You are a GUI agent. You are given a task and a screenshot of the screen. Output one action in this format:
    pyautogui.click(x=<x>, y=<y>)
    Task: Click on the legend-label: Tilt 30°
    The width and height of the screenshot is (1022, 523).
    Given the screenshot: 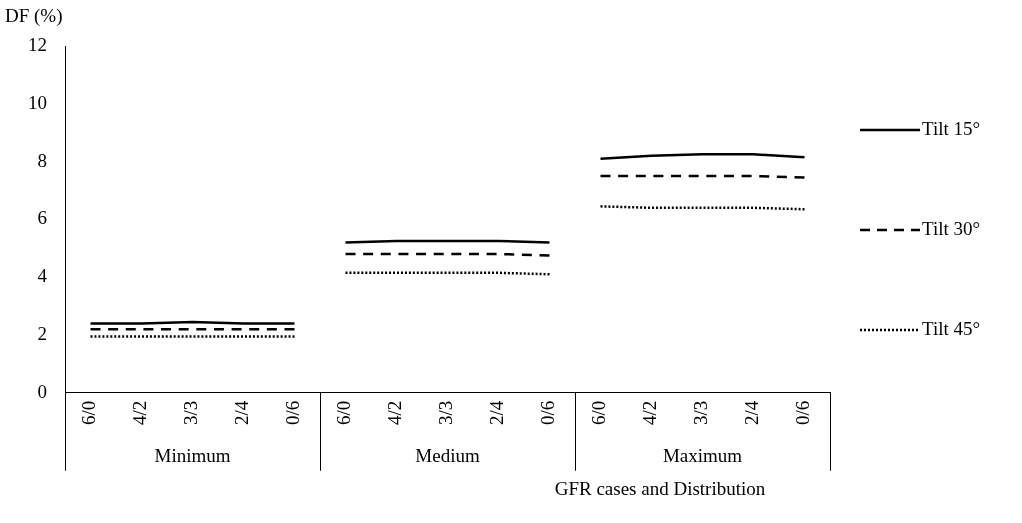 What is the action you would take?
    pyautogui.click(x=951, y=228)
    